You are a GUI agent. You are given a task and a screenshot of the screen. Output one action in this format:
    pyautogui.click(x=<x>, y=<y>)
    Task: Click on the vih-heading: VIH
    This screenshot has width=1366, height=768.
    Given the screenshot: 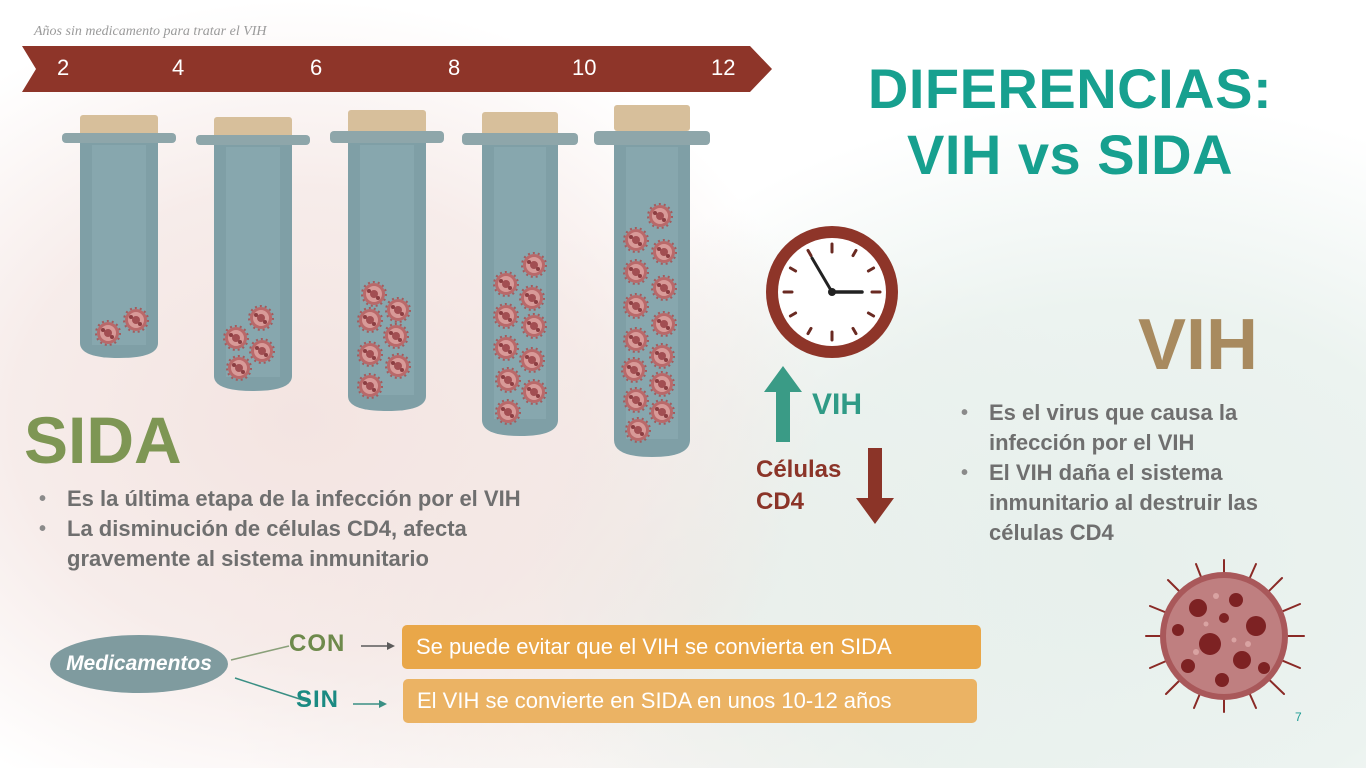 What is the action you would take?
    pyautogui.click(x=1198, y=345)
    